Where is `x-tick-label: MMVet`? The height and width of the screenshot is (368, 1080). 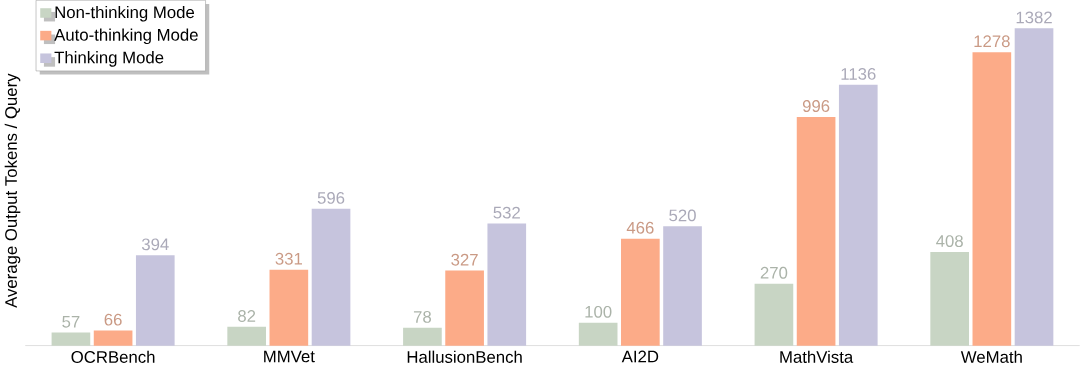
x-tick-label: MMVet is located at coordinates (289, 356).